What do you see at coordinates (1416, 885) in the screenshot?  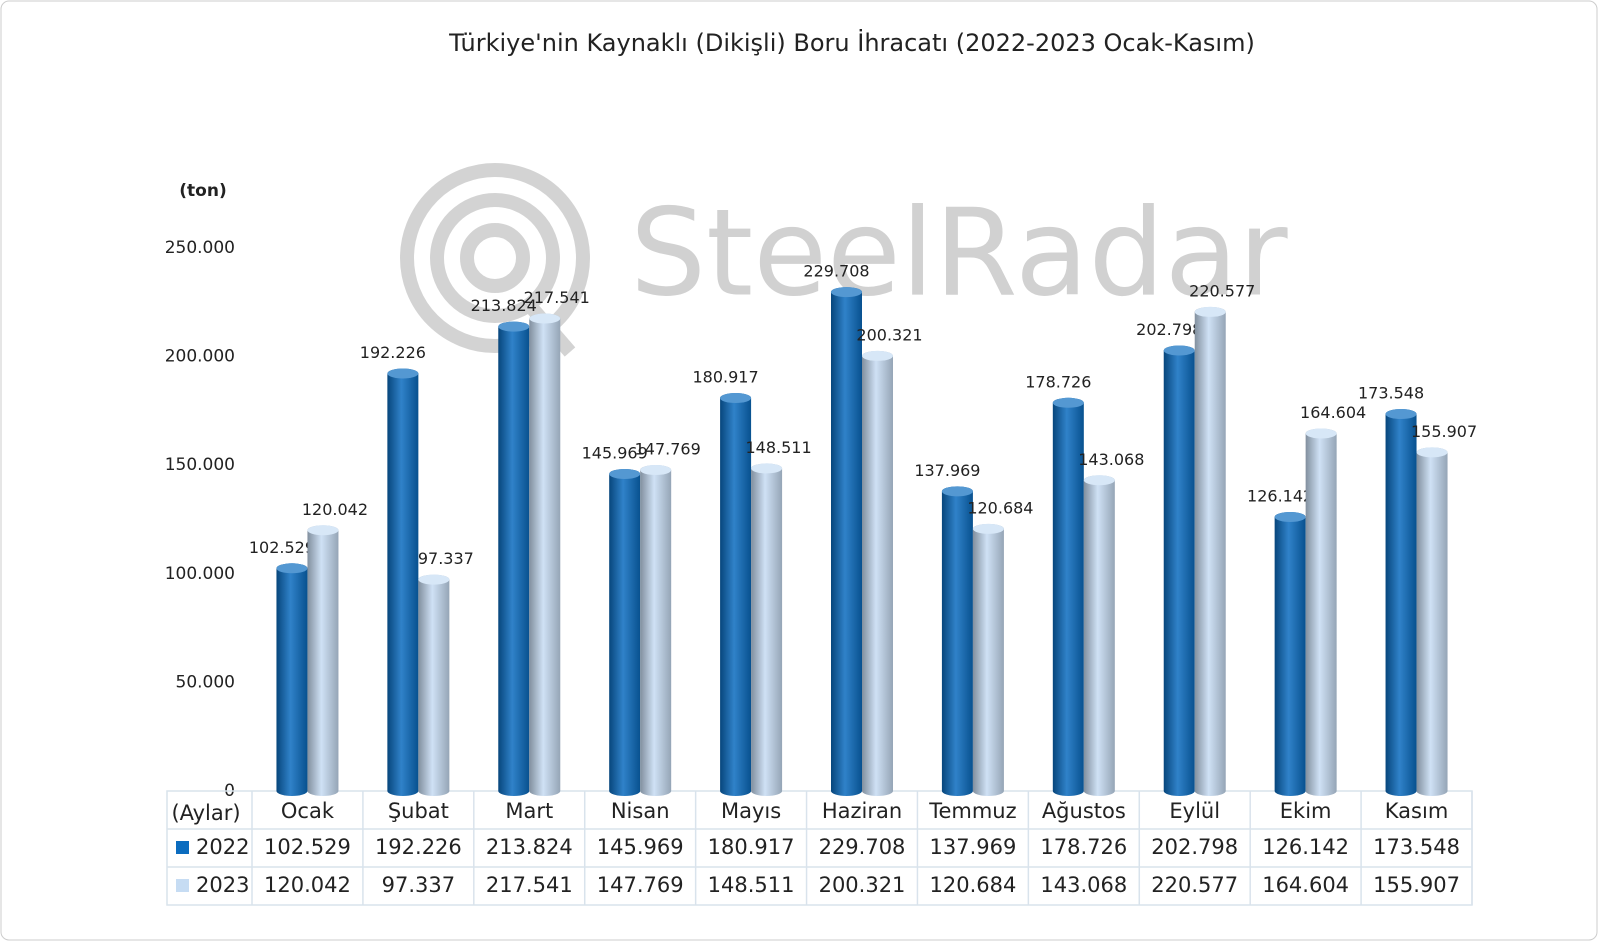 I see `table-cell: 155.907` at bounding box center [1416, 885].